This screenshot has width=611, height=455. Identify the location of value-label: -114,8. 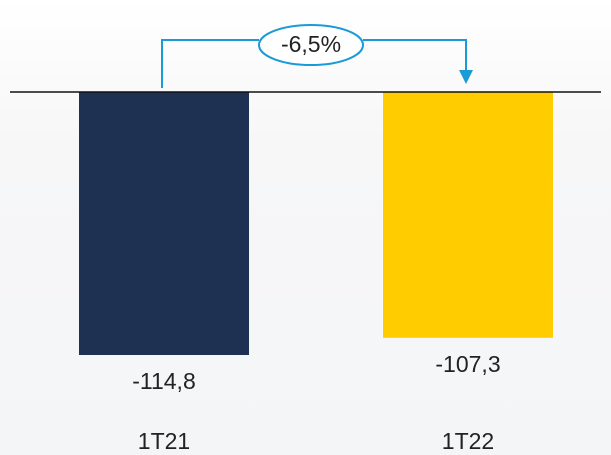
(164, 381).